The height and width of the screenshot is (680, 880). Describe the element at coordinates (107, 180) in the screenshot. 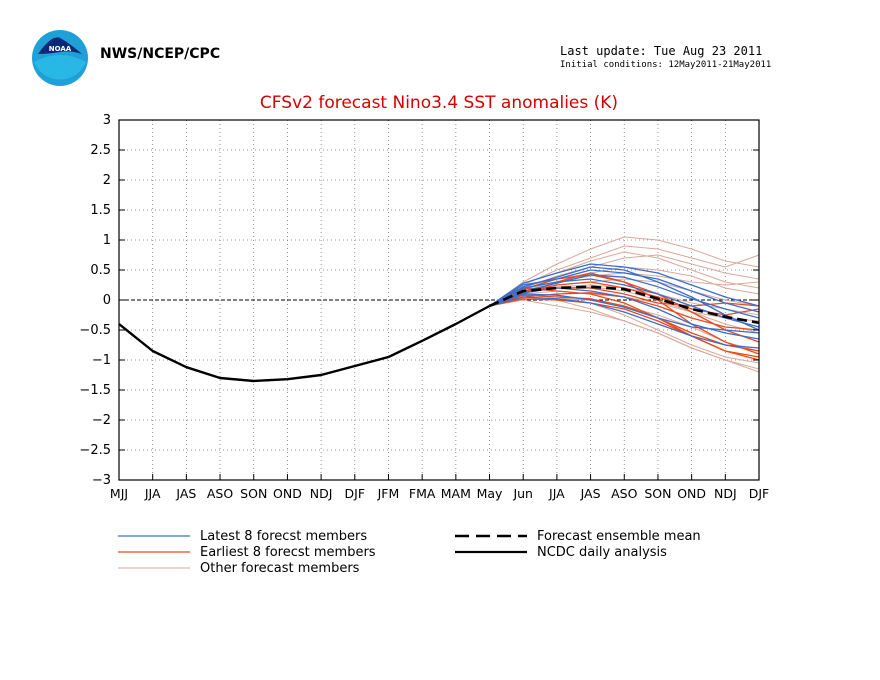

I see `y-tick-label: 2` at that location.